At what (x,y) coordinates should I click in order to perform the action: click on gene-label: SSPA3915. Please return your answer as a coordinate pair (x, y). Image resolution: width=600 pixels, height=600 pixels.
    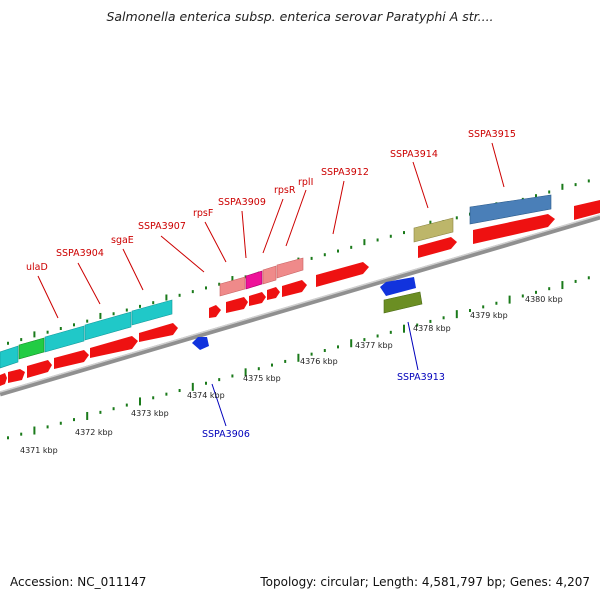
    Looking at the image, I should click on (492, 134).